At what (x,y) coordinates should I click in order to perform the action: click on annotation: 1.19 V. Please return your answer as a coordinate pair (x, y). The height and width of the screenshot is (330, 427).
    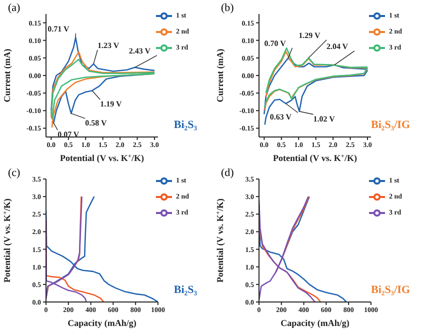
    Looking at the image, I should click on (111, 104).